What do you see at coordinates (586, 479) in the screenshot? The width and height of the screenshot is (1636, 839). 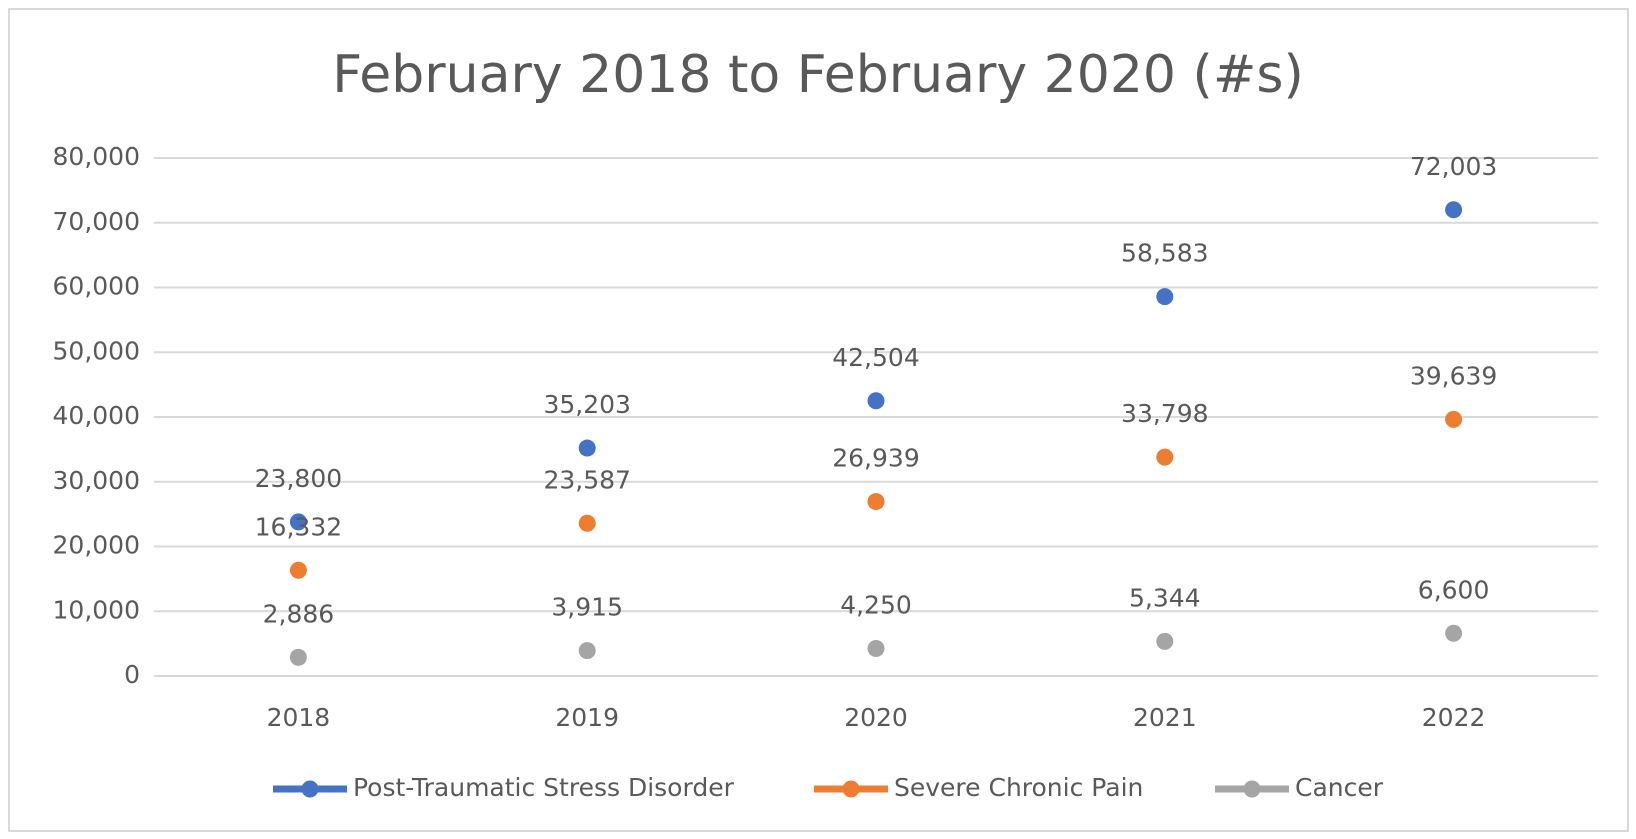 I see `data-label: 23,587` at bounding box center [586, 479].